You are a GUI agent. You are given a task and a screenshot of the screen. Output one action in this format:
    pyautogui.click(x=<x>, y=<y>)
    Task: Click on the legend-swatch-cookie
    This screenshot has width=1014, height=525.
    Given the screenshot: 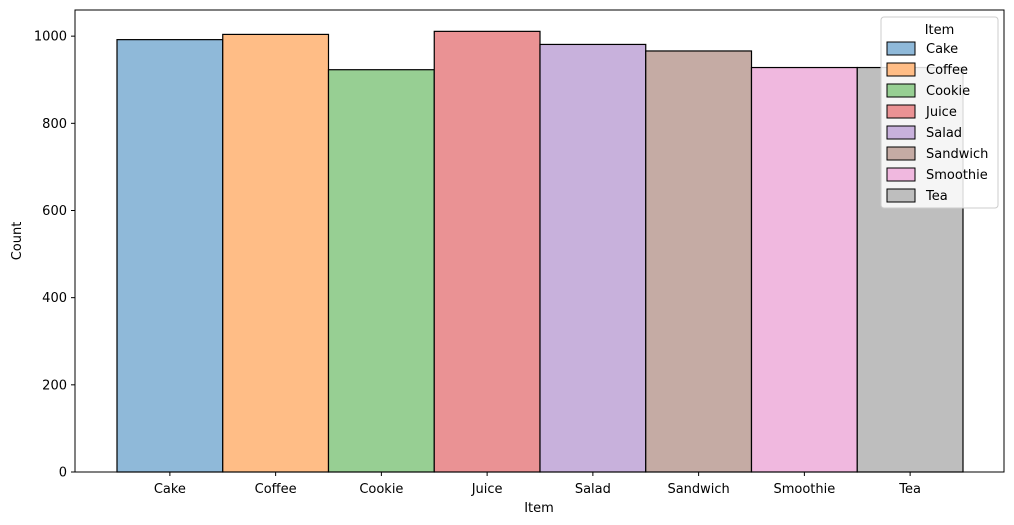 What is the action you would take?
    pyautogui.click(x=901, y=90)
    